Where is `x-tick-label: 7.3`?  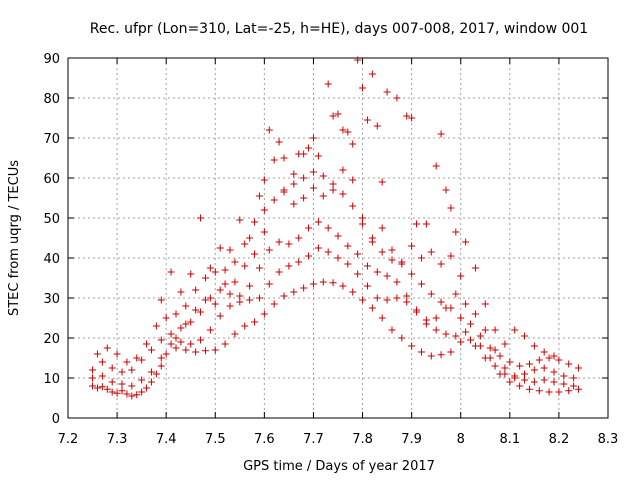 x-tick-label: 7.3 is located at coordinates (117, 439).